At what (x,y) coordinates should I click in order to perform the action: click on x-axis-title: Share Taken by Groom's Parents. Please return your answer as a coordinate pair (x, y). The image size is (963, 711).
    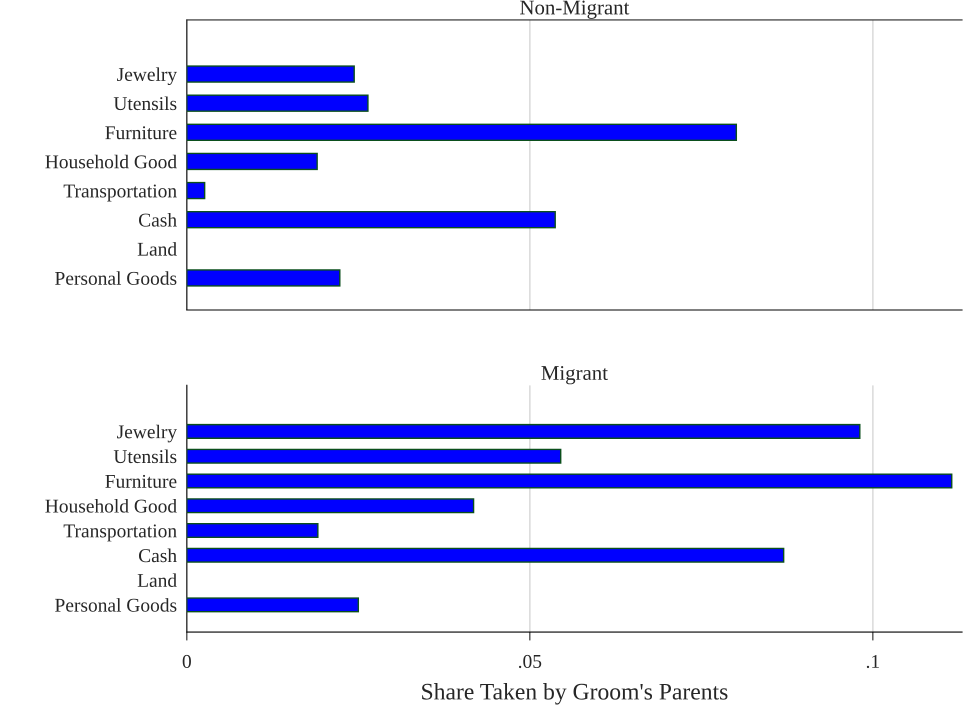
    Looking at the image, I should click on (575, 694).